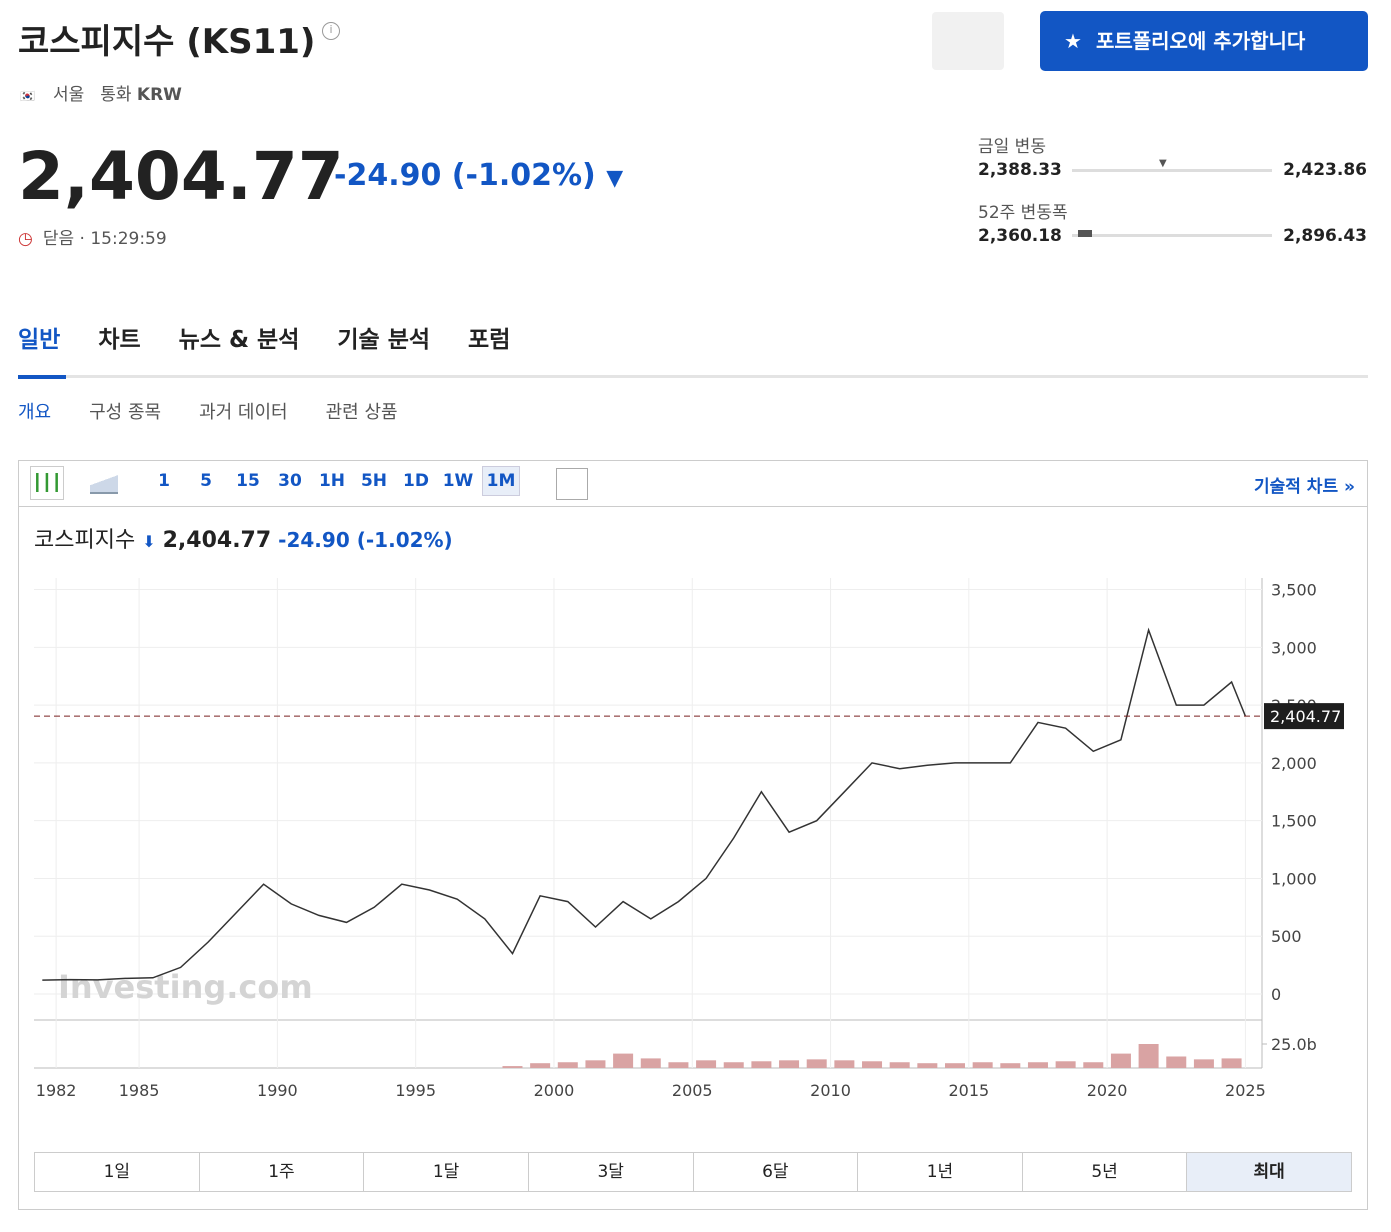  What do you see at coordinates (776, 1172) in the screenshot?
I see `range-button: 6달` at bounding box center [776, 1172].